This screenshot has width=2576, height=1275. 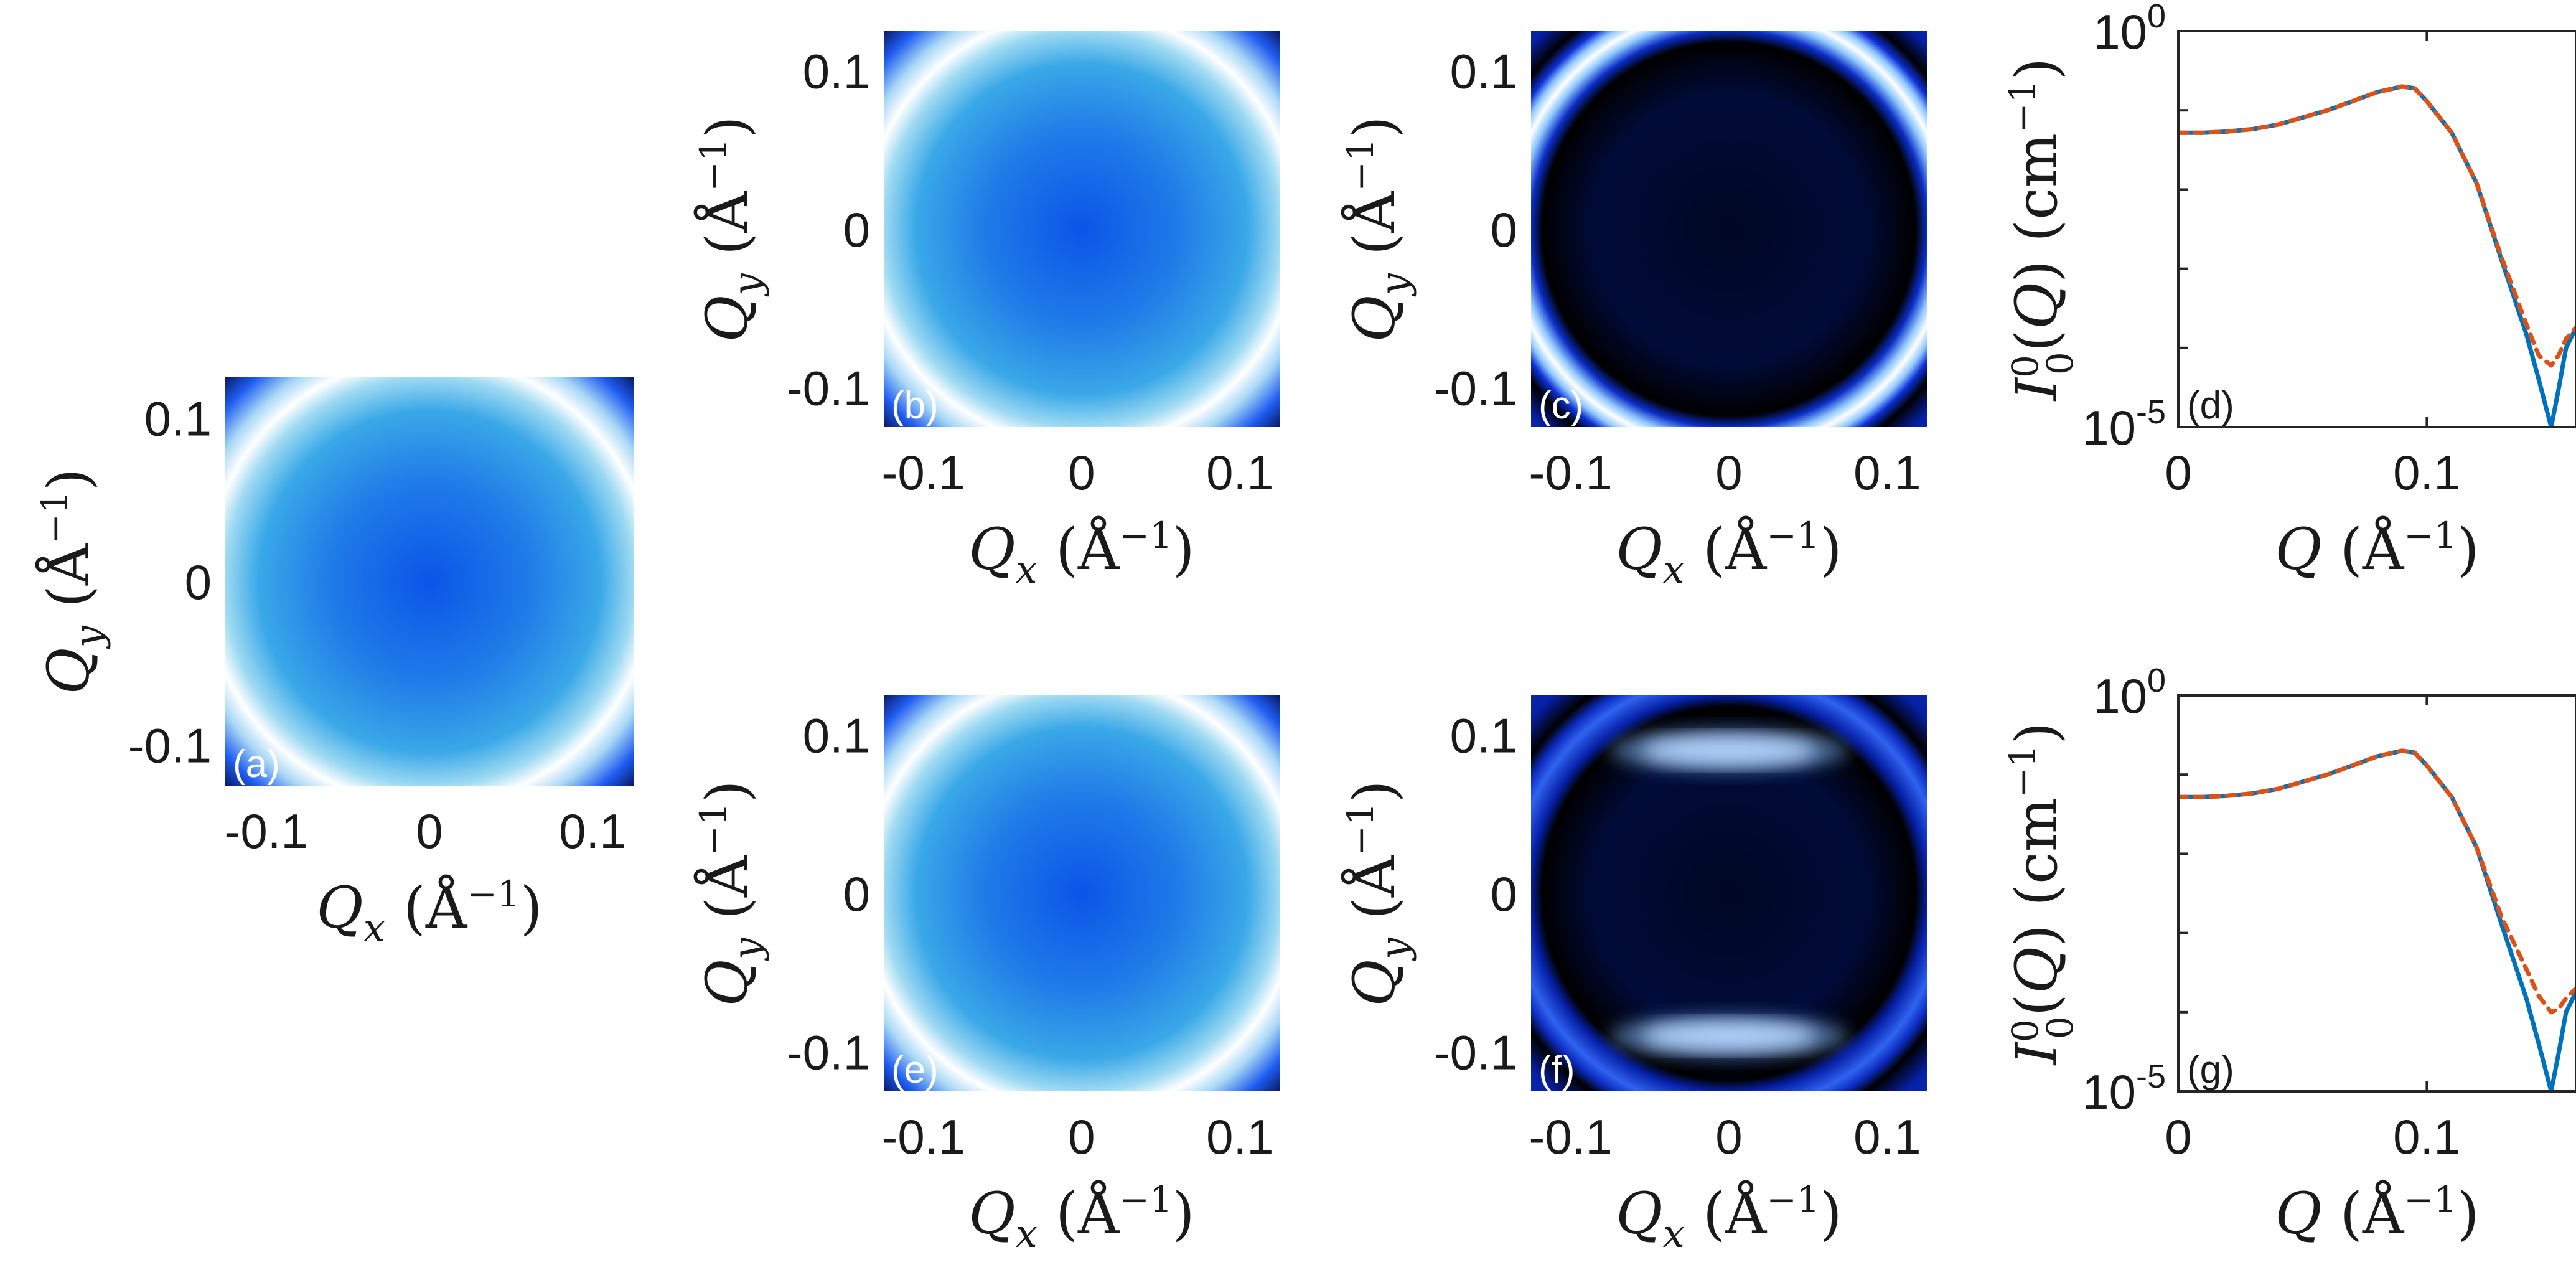 What do you see at coordinates (1557, 1069) in the screenshot?
I see `panel-label: (f)` at bounding box center [1557, 1069].